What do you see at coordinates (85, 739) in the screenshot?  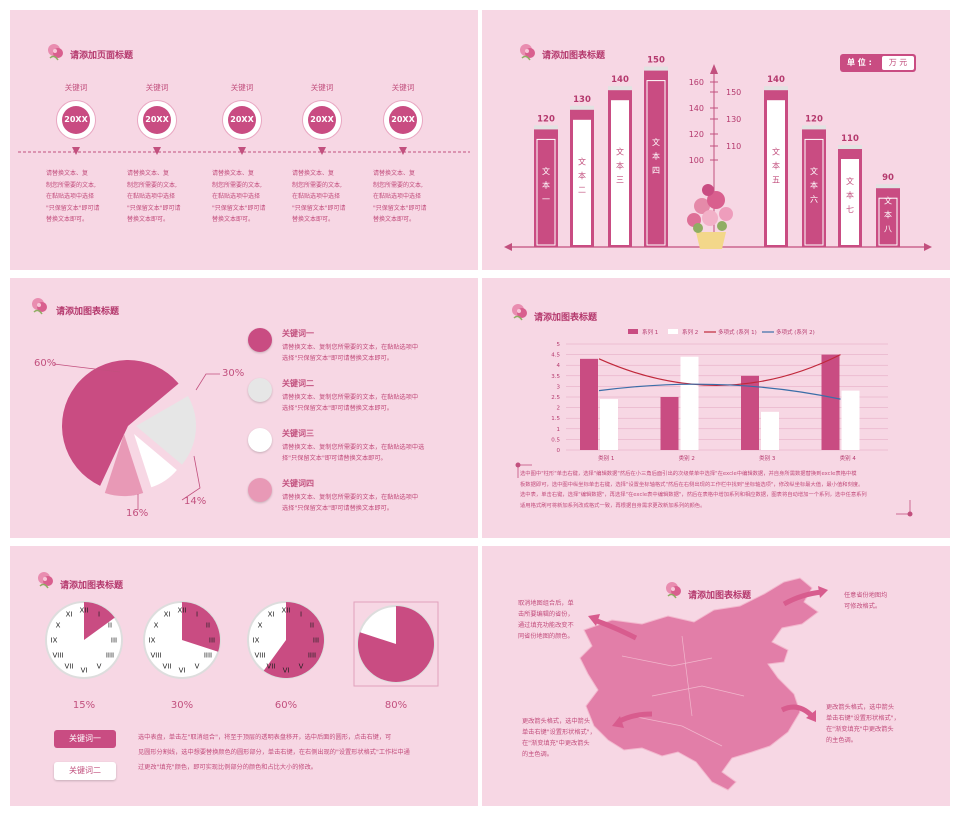 I see `keyword-button-1: 关键词一` at bounding box center [85, 739].